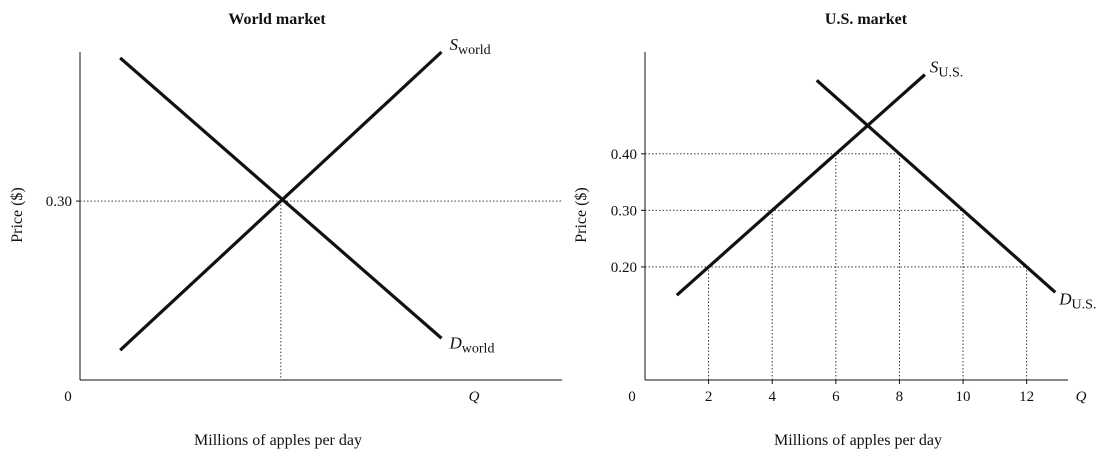  Describe the element at coordinates (278, 440) in the screenshot. I see `world-xlabel: Millions of apples per day` at that location.